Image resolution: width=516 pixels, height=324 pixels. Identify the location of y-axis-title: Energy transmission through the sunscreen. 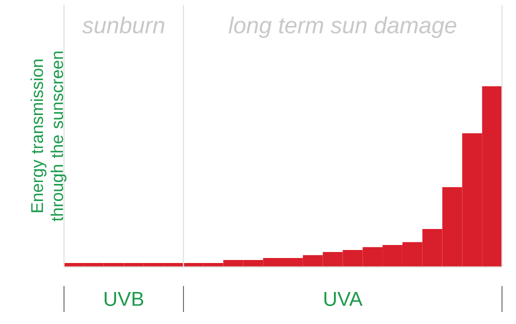
(48, 137).